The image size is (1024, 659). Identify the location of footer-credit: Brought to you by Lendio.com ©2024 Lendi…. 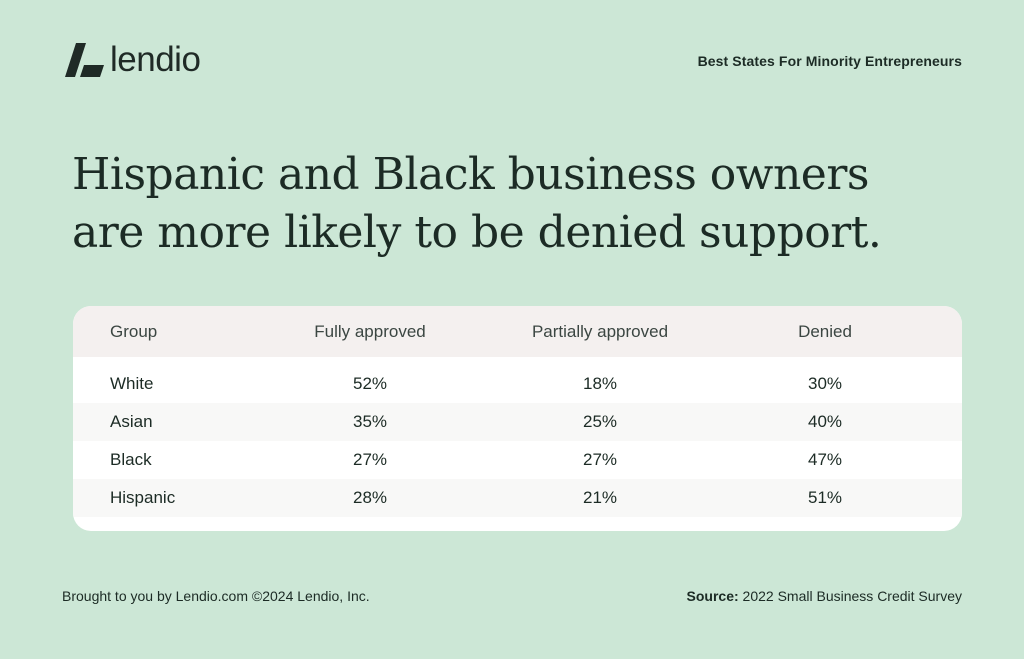
(216, 596).